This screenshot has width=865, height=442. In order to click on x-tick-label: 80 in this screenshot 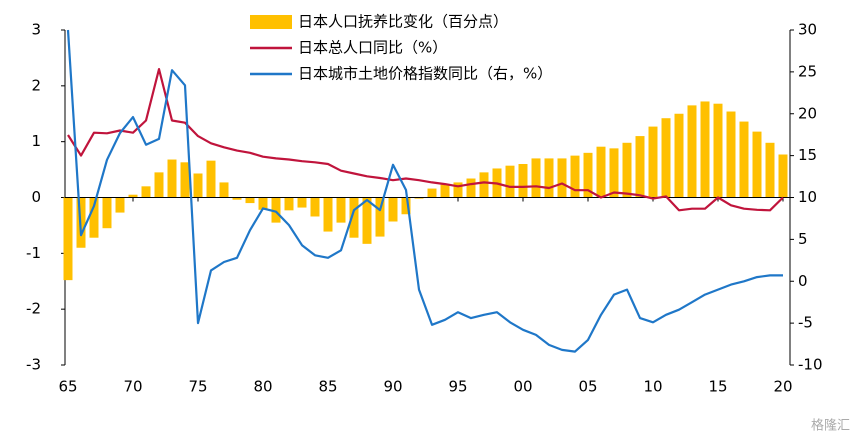, I will do `click(262, 387)`.